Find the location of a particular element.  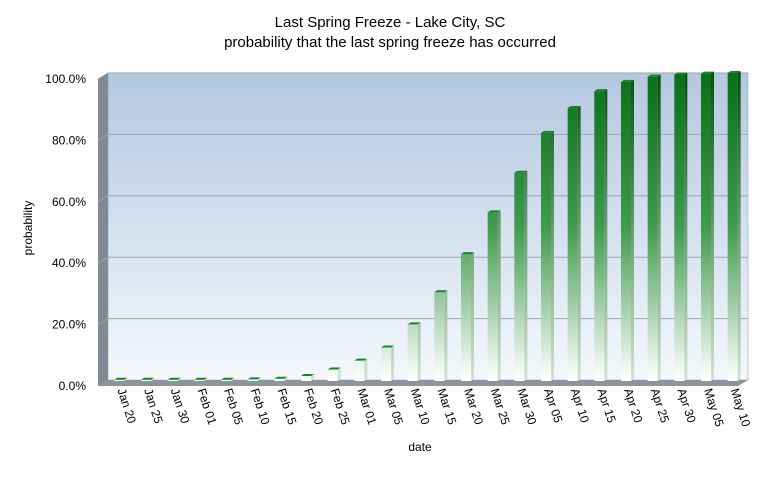

x-tick-label: Apr 30 is located at coordinates (686, 406).